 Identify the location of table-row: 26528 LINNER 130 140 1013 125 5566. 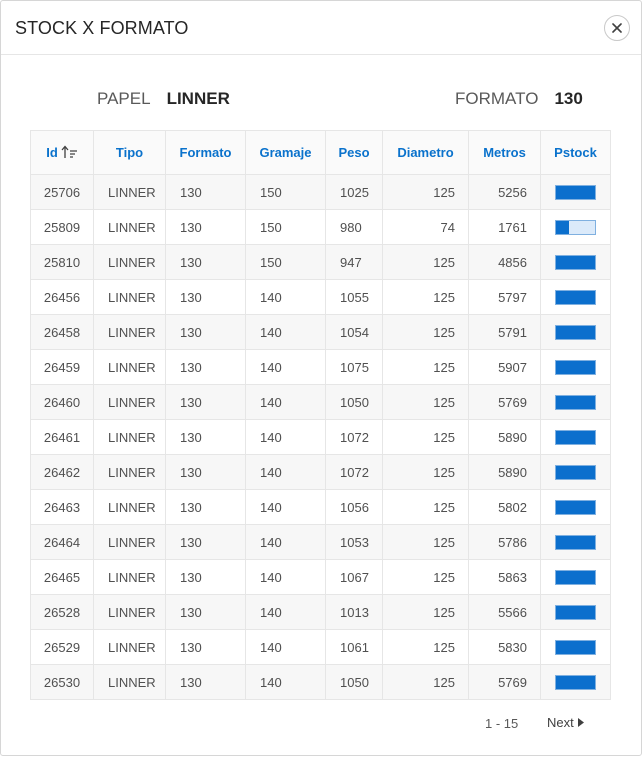
(320, 612).